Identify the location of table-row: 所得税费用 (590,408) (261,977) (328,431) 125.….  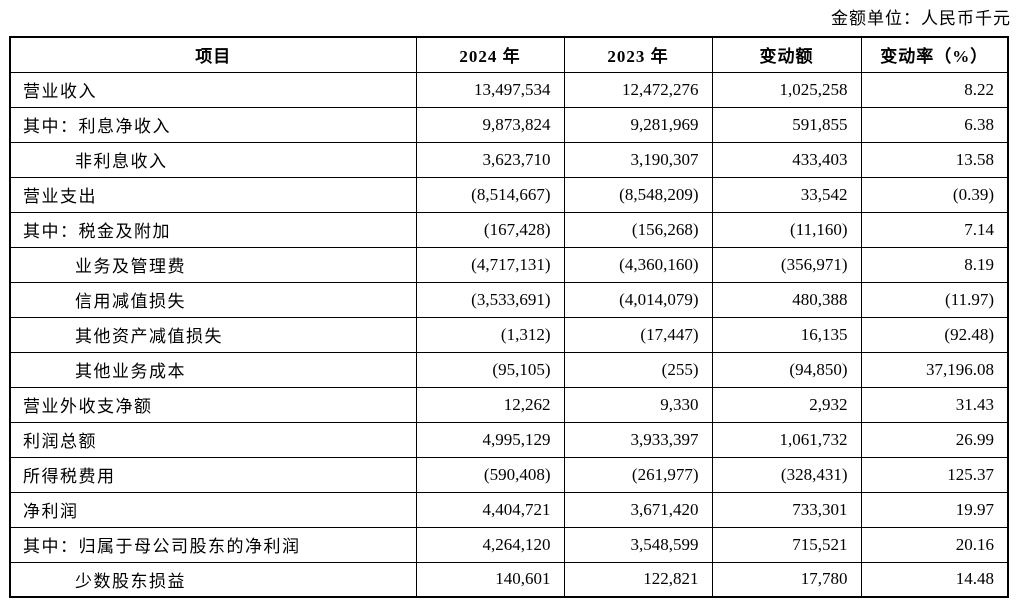
(509, 474).